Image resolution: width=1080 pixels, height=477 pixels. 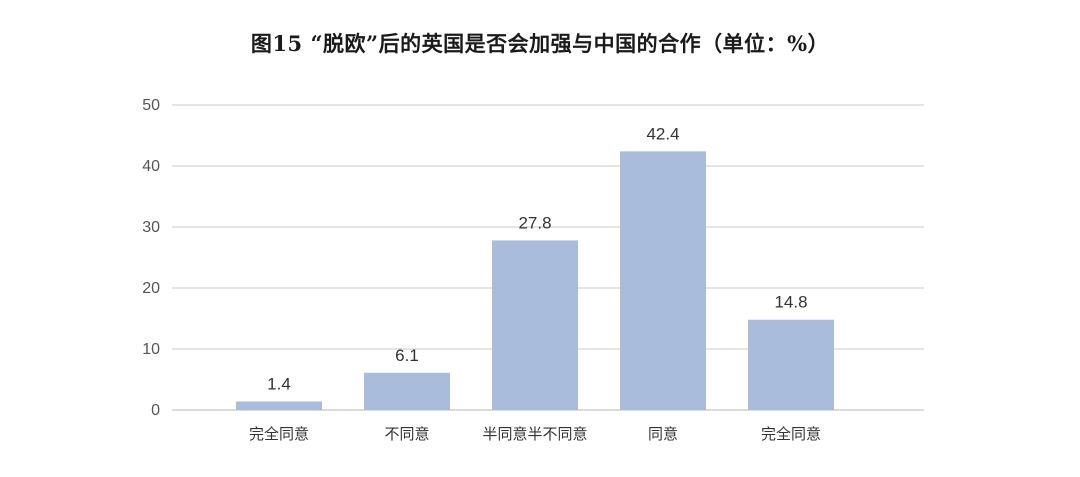 What do you see at coordinates (151, 105) in the screenshot?
I see `y-tick-label: 50` at bounding box center [151, 105].